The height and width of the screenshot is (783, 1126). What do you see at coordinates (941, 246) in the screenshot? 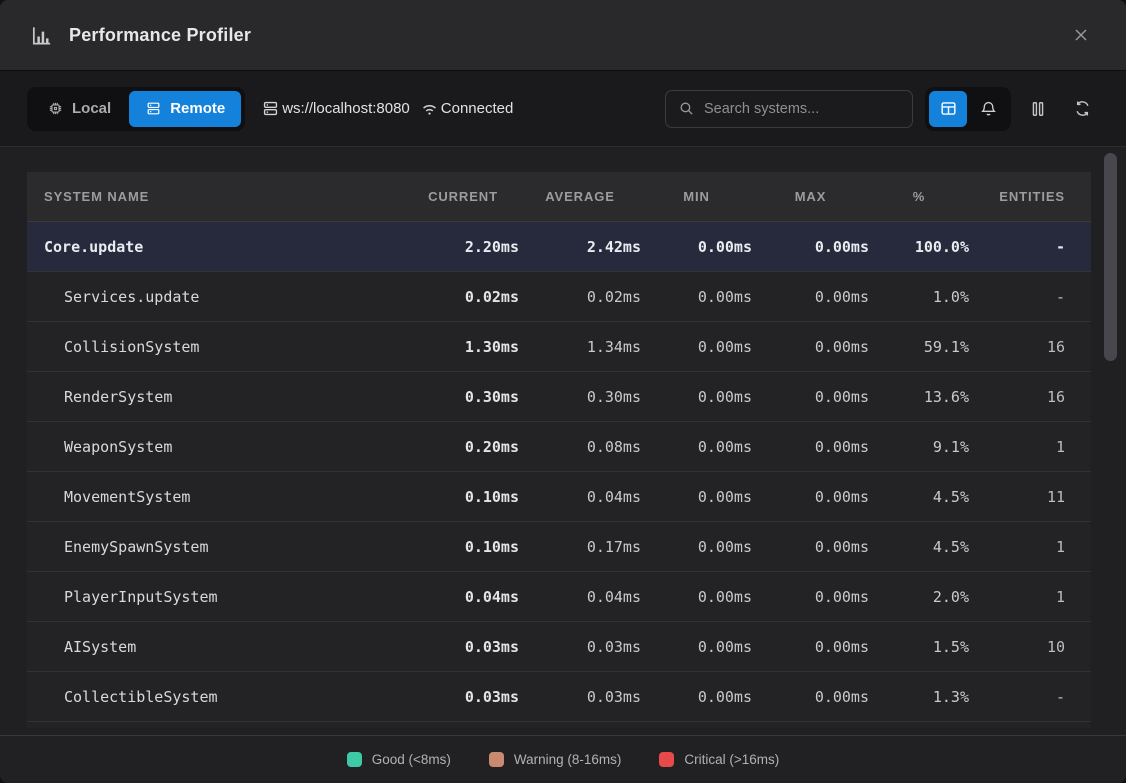
I see `cell-percent: 100.0%` at bounding box center [941, 246].